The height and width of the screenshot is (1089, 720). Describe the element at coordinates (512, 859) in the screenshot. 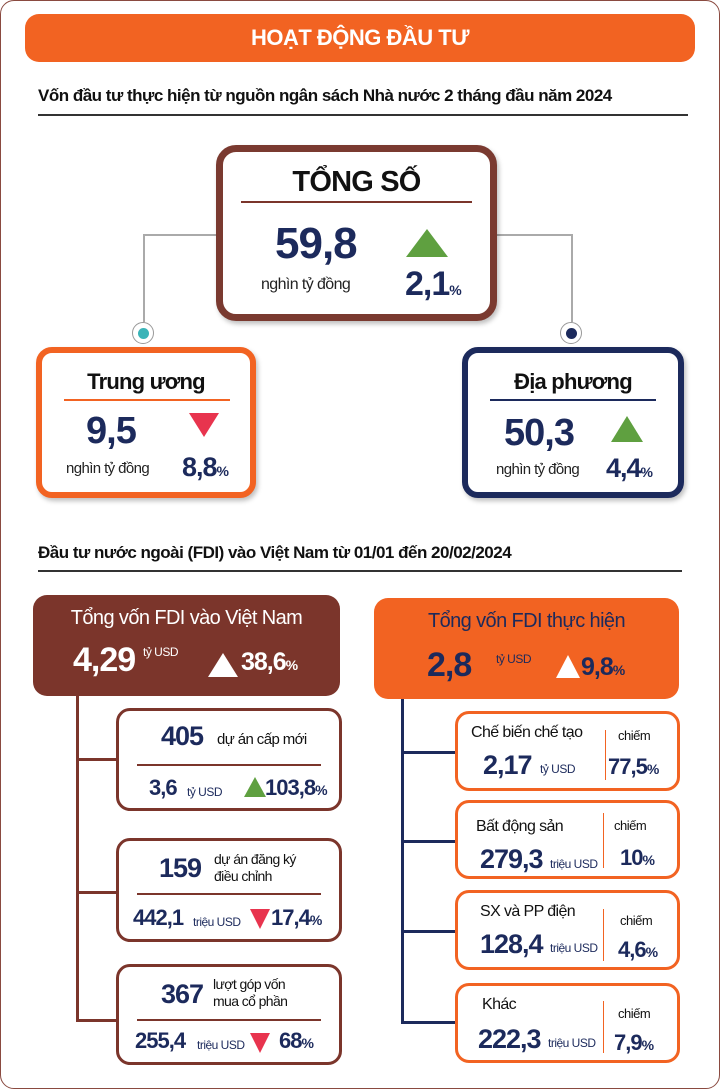

I see `sector-value: 279,3` at that location.